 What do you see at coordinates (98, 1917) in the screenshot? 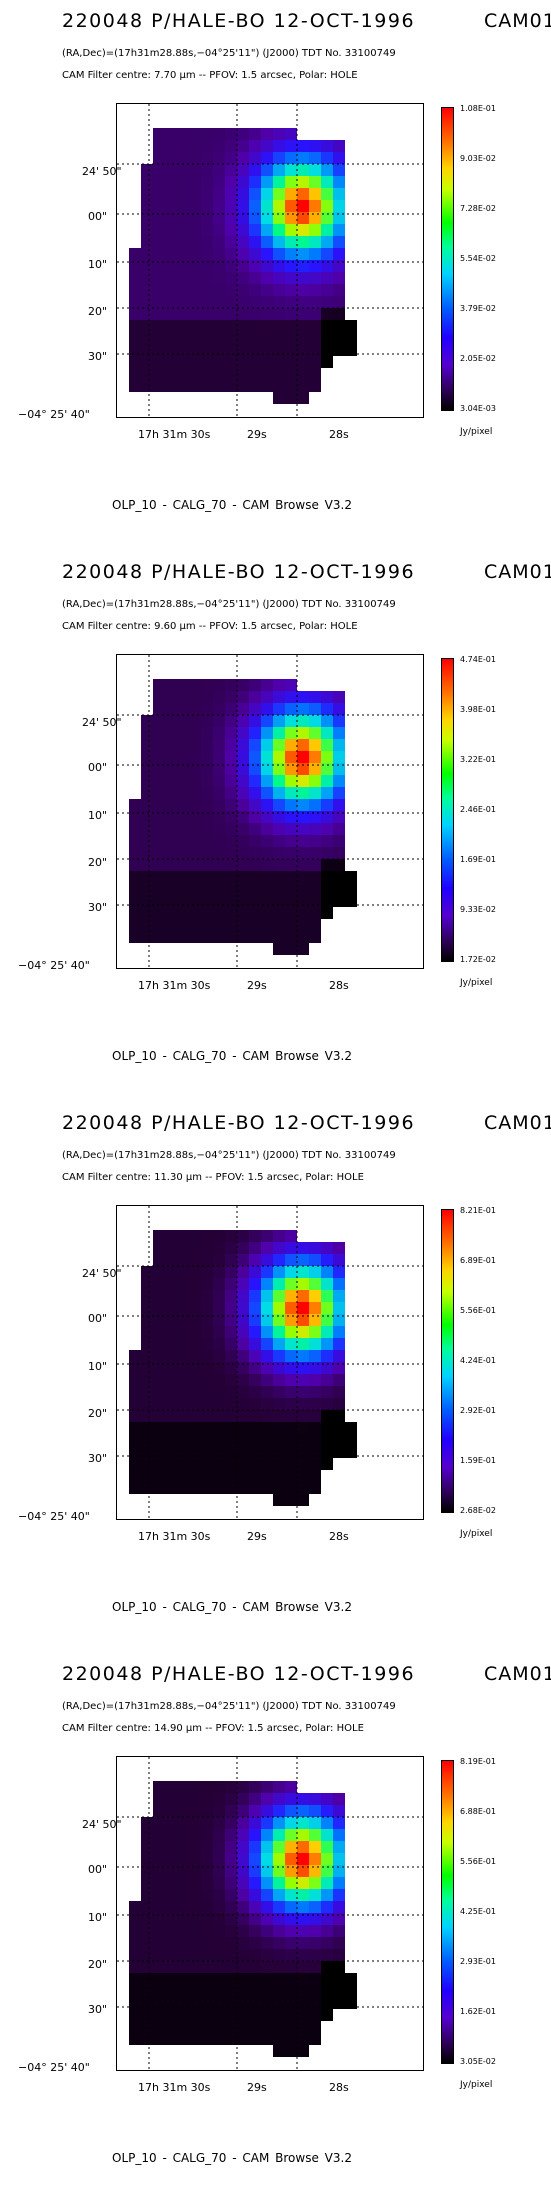
I see `dec-tick-label: 10"` at bounding box center [98, 1917].